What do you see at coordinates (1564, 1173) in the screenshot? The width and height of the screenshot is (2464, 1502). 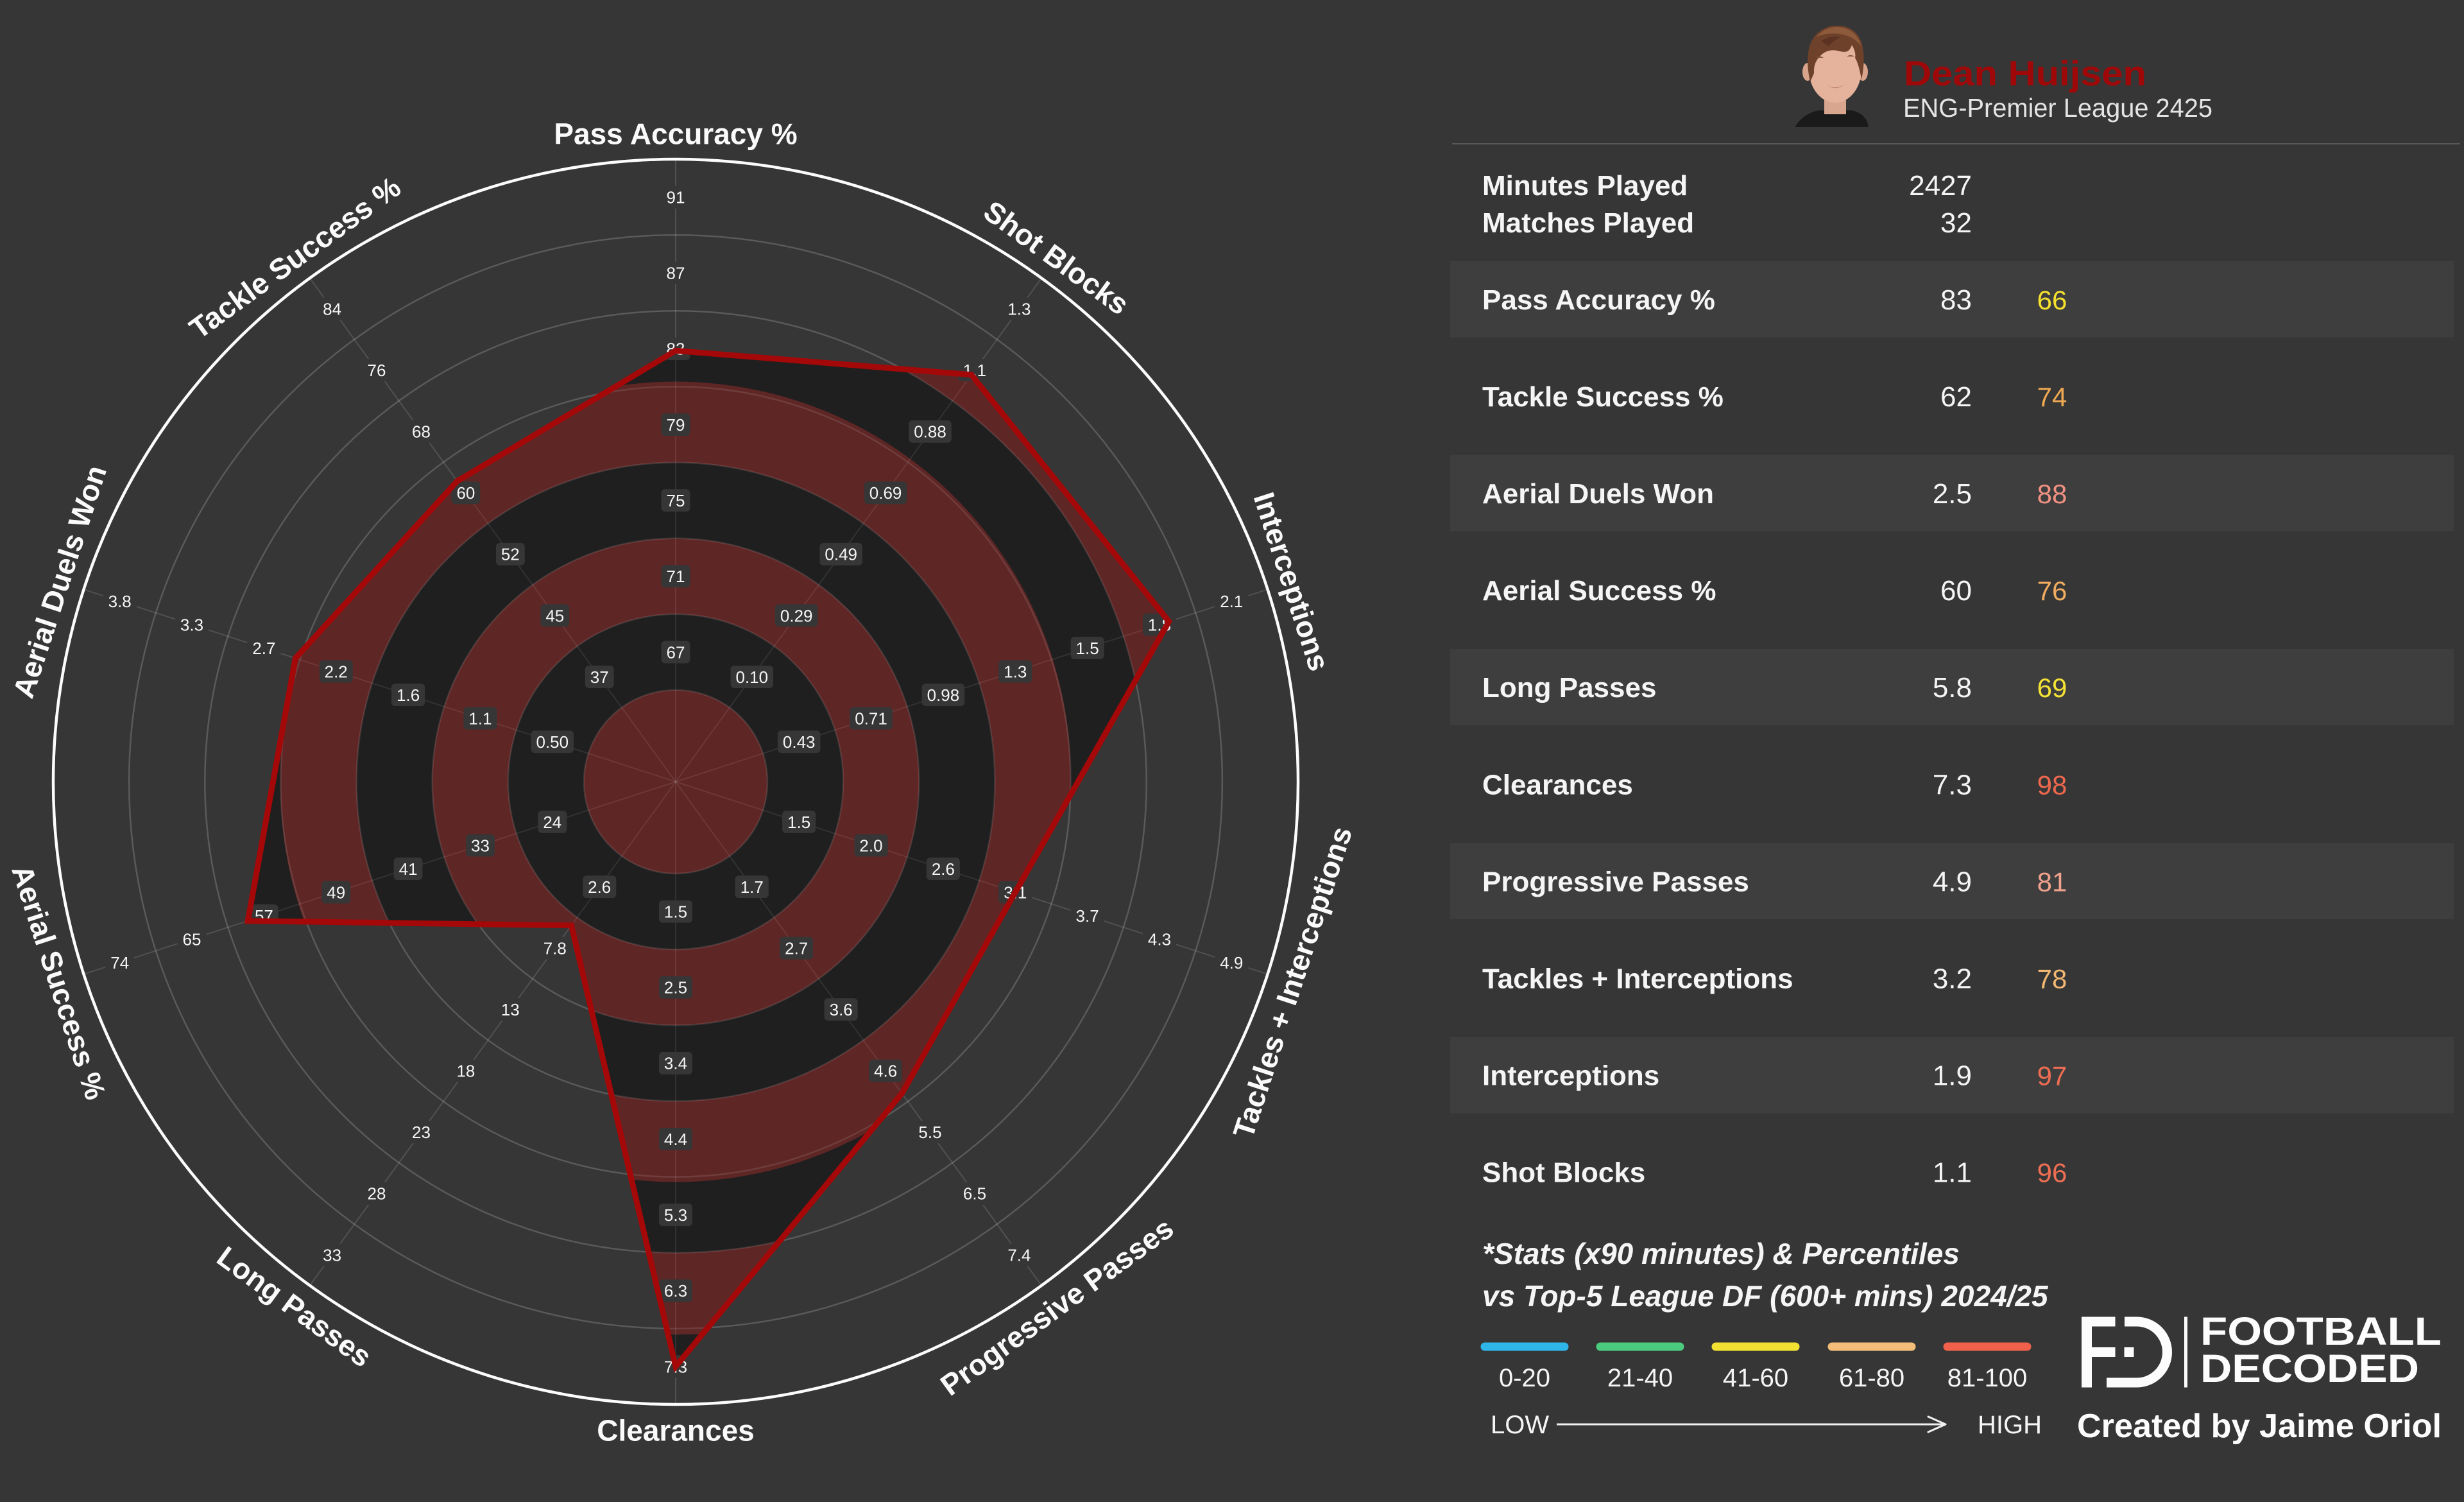 I see `svg-text: Shot Blocks` at bounding box center [1564, 1173].